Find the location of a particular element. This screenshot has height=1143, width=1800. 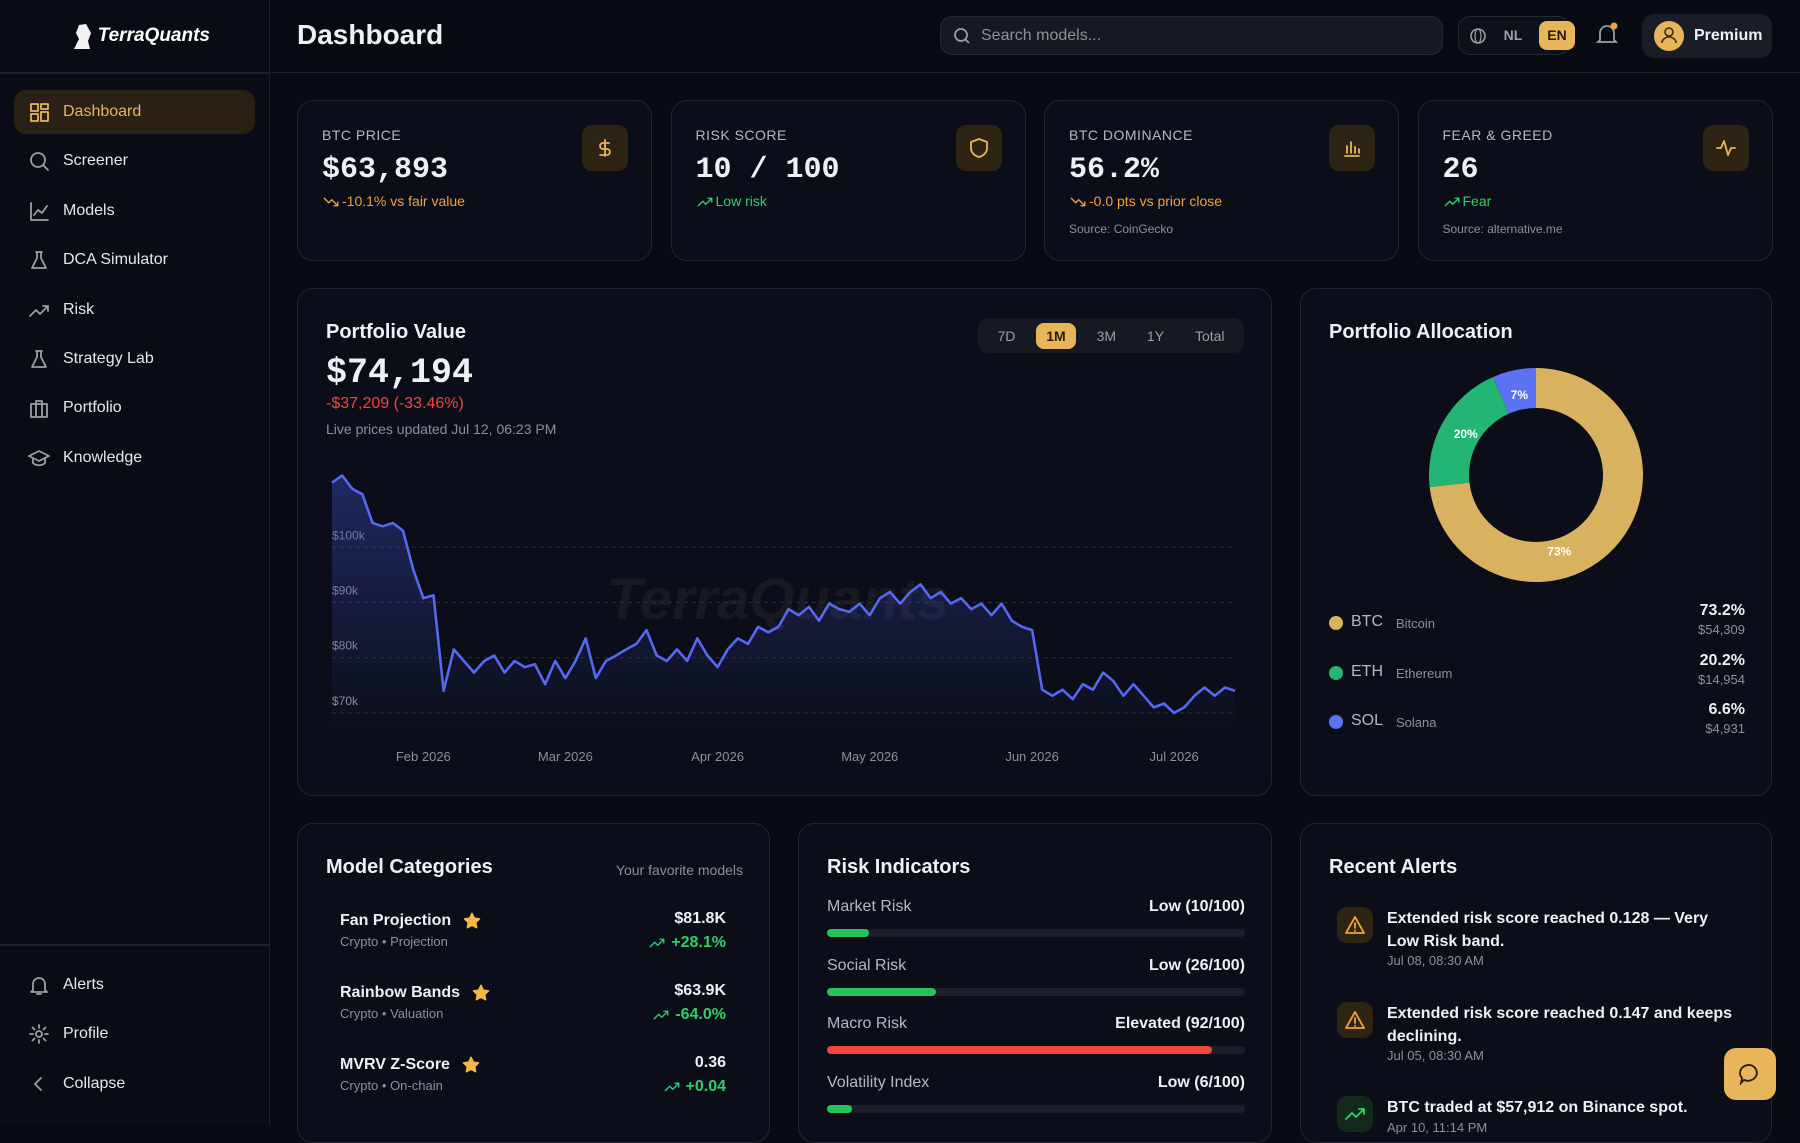

nav-item: Portfolio is located at coordinates (134, 408).